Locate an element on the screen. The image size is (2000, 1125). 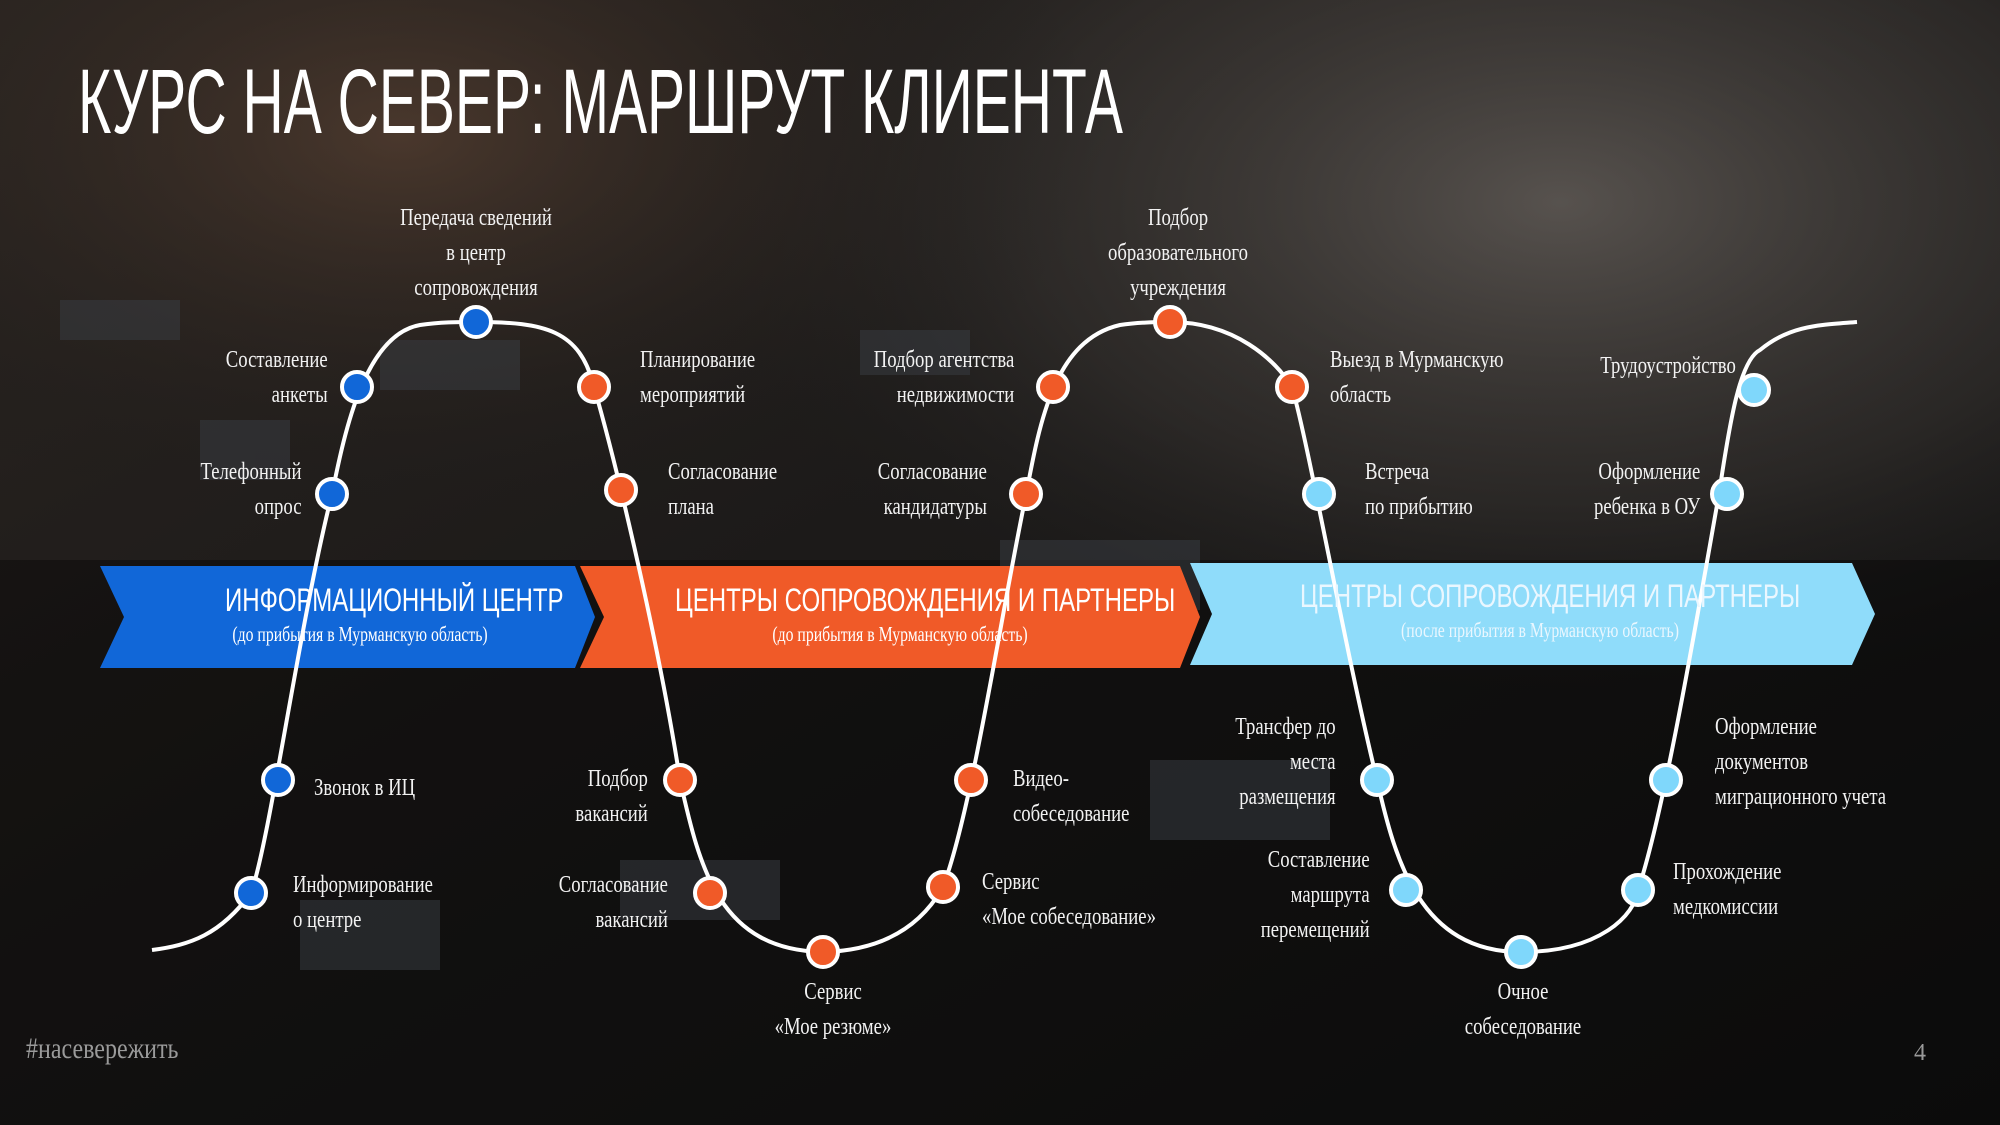
step-node-trudoustroystvo is located at coordinates (1754, 390).